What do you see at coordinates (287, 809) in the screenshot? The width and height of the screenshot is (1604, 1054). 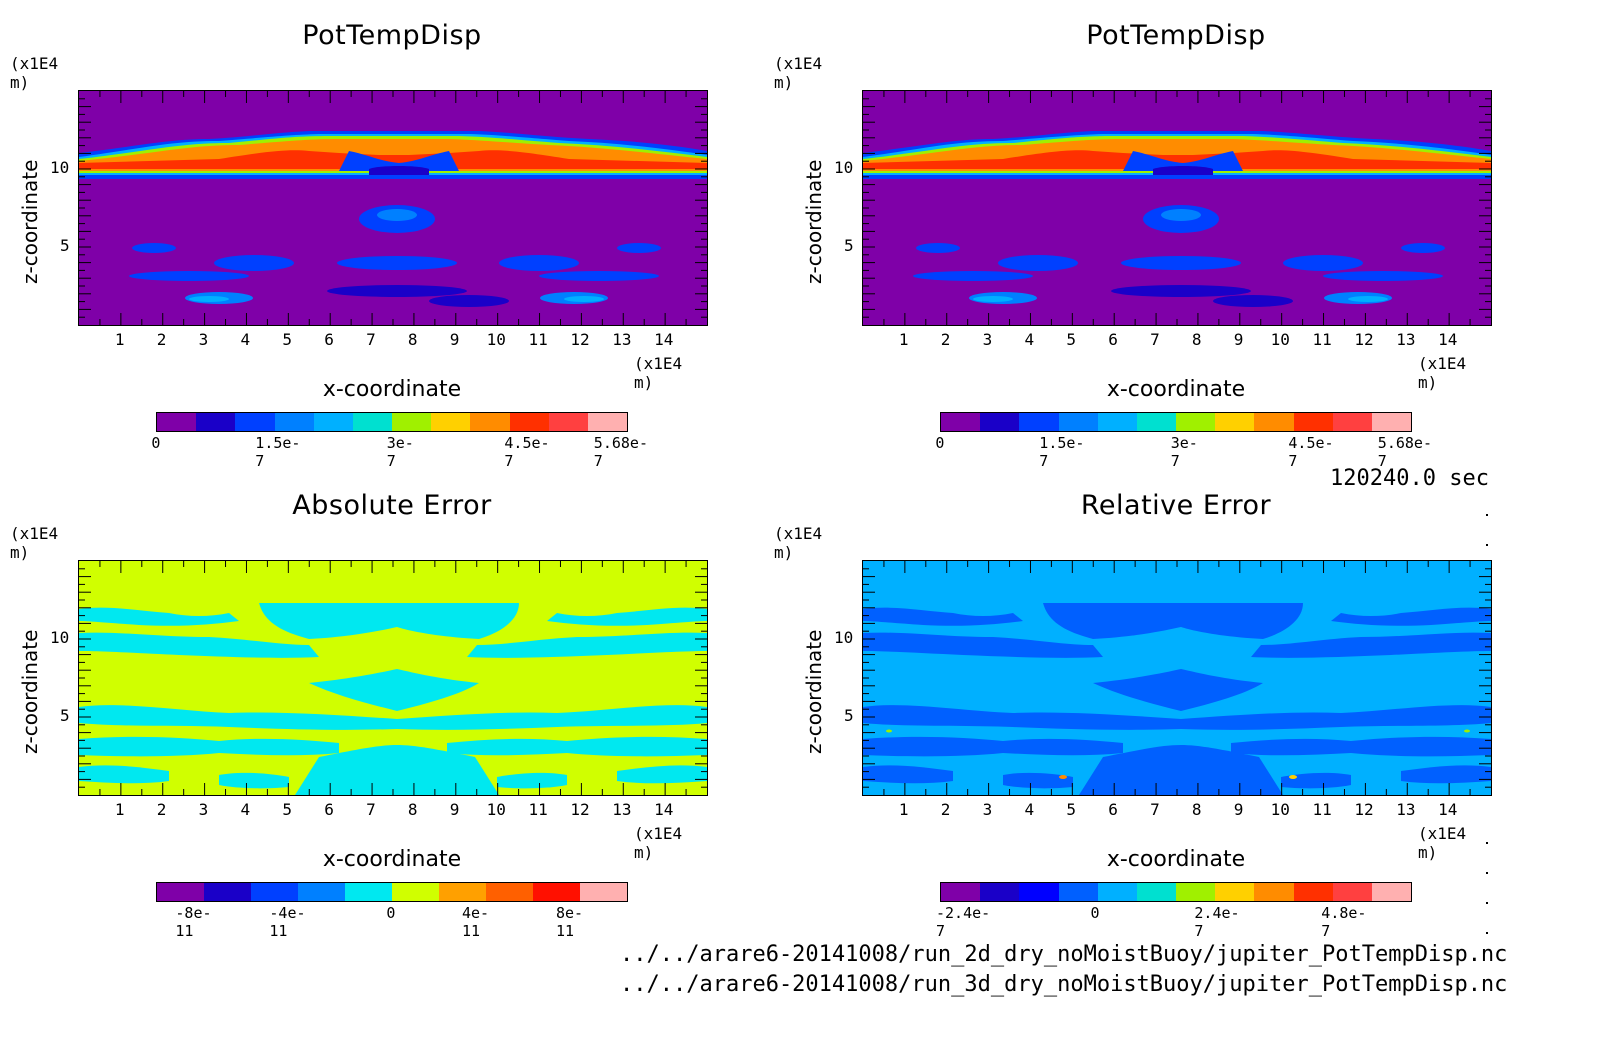 I see `x-tick-label: 5` at bounding box center [287, 809].